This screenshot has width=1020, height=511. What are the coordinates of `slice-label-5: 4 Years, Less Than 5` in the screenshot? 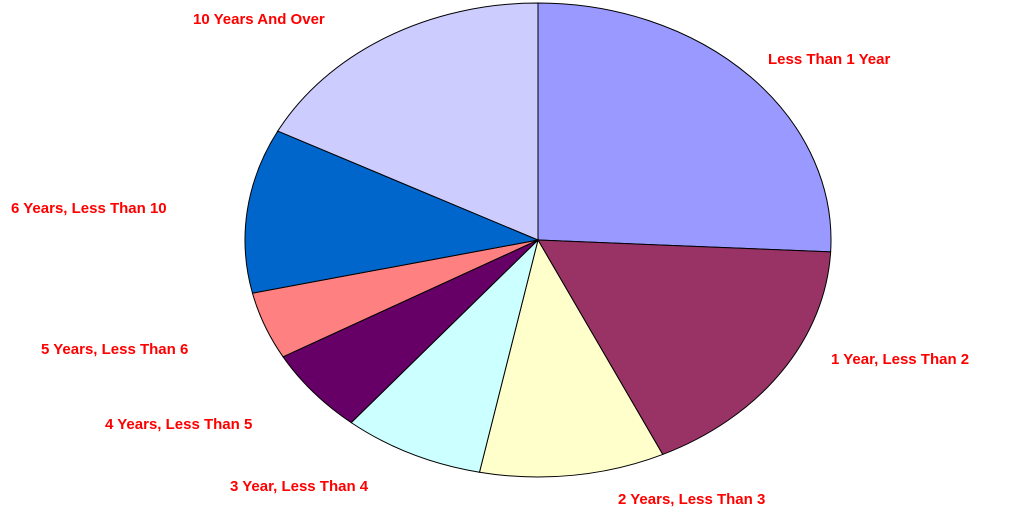 It's located at (178, 424).